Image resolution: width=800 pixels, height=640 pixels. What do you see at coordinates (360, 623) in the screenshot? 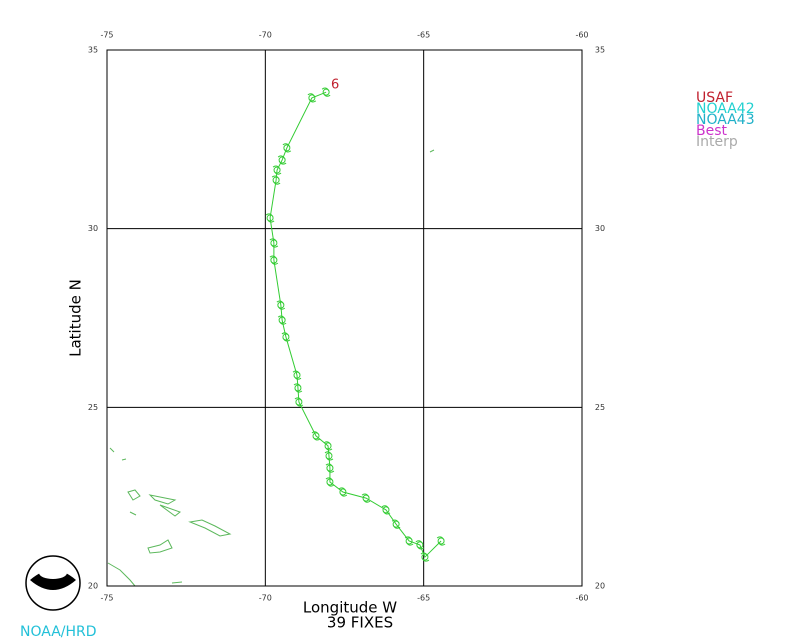
I see `subtitle: 39 FIXES` at bounding box center [360, 623].